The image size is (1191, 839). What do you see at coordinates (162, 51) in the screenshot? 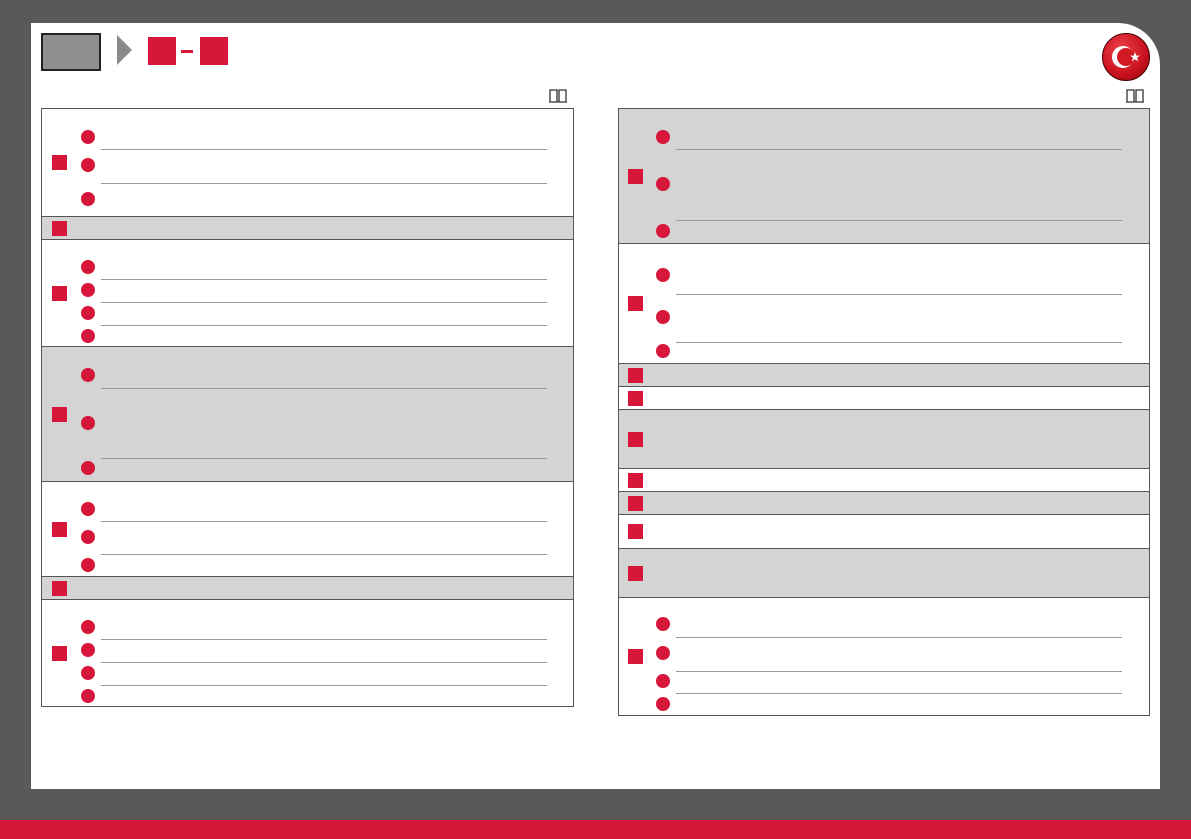
I see `range-start-marker` at bounding box center [162, 51].